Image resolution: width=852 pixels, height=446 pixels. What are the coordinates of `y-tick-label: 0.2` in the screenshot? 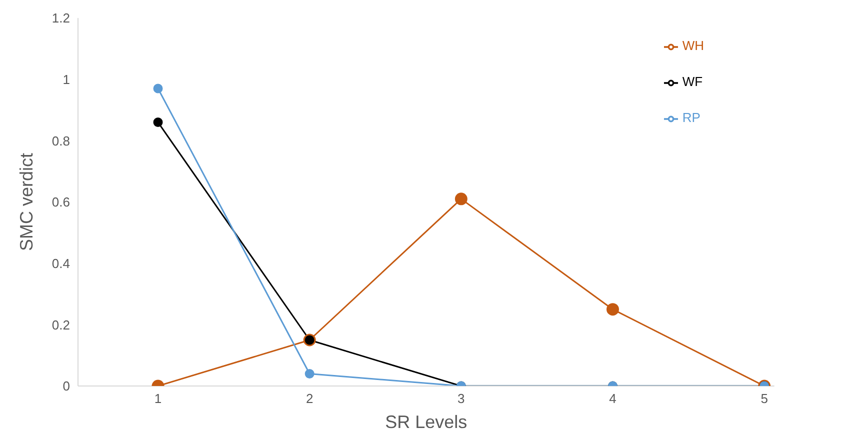 It's located at (61, 324).